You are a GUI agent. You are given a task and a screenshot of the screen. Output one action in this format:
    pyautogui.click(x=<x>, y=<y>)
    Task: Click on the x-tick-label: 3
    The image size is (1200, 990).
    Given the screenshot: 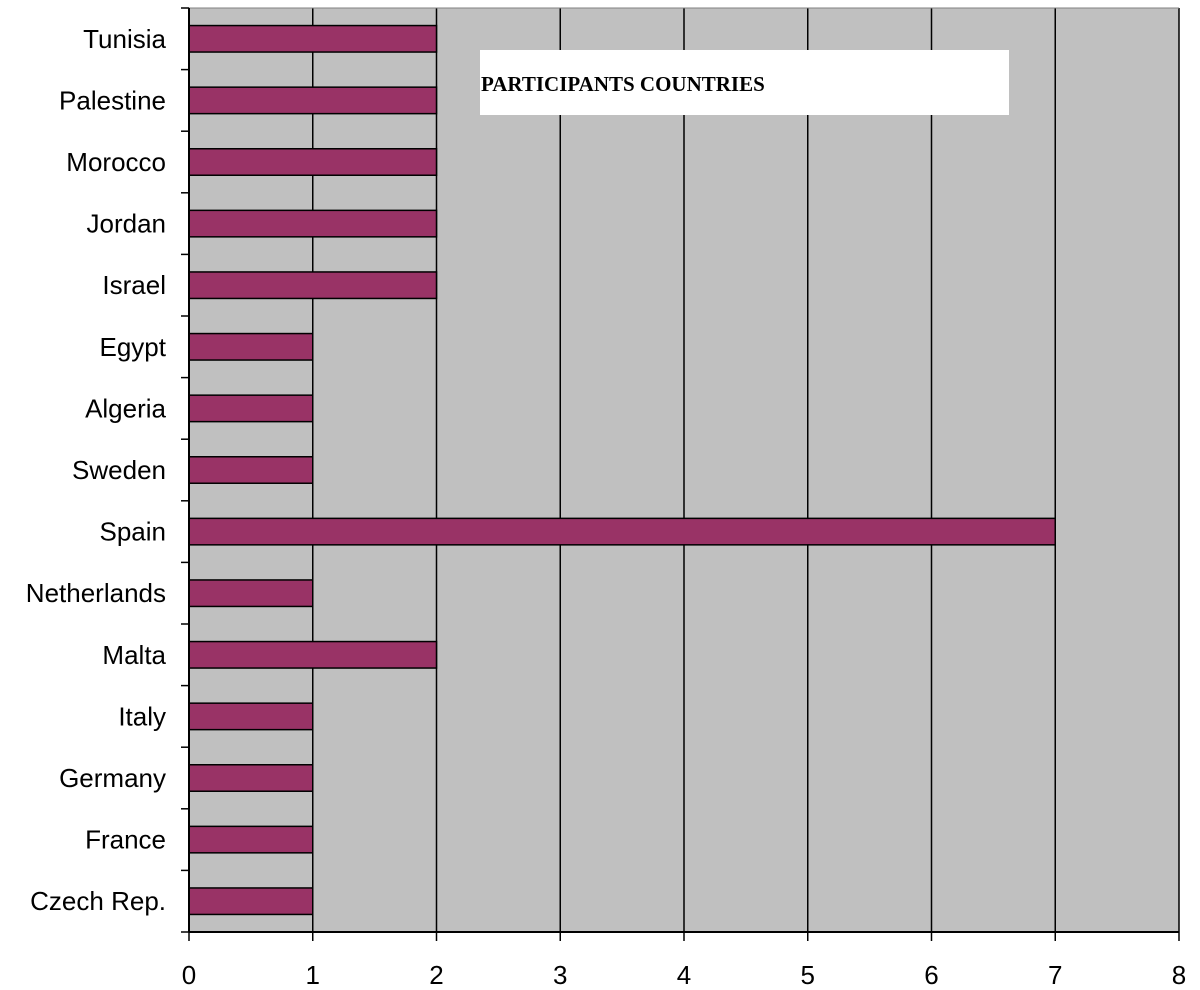 What is the action you would take?
    pyautogui.click(x=560, y=975)
    